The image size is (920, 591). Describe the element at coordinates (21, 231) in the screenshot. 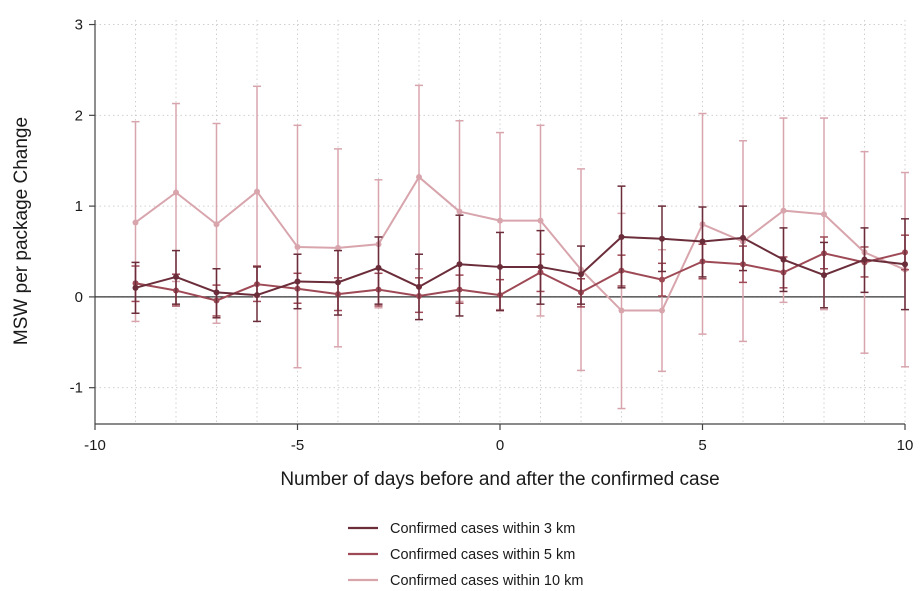

I see `y-axis-title: MSW per package Change` at that location.